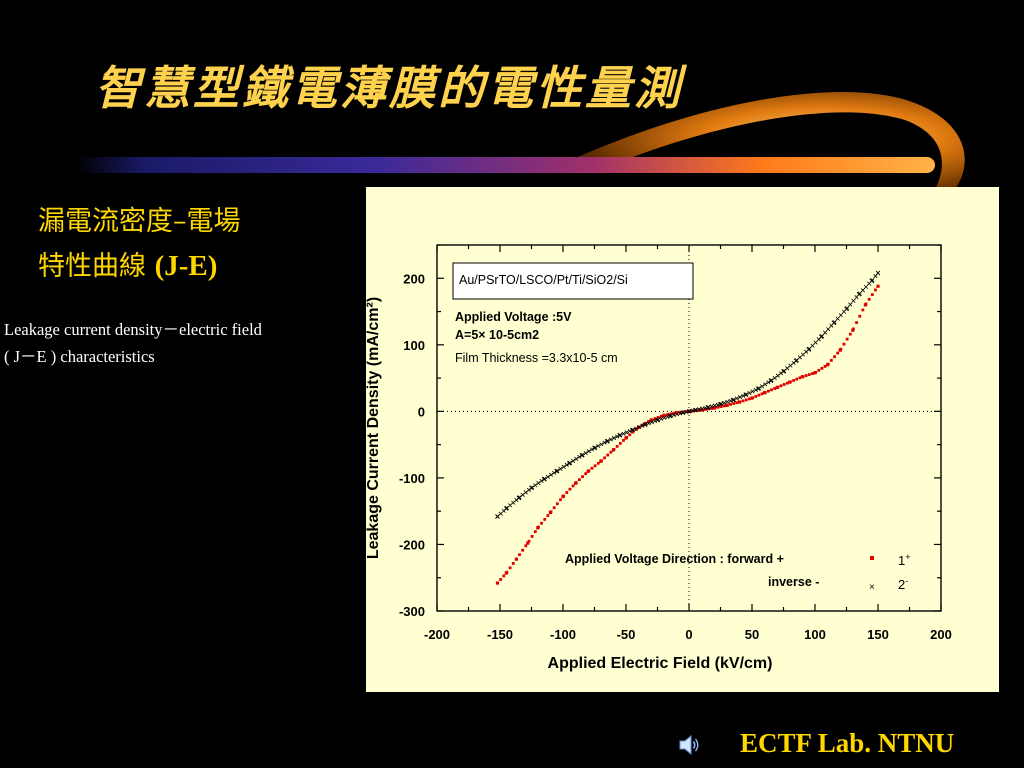 The image size is (1024, 768). What do you see at coordinates (412, 544) in the screenshot?
I see `y-tick-label: -200` at bounding box center [412, 544].